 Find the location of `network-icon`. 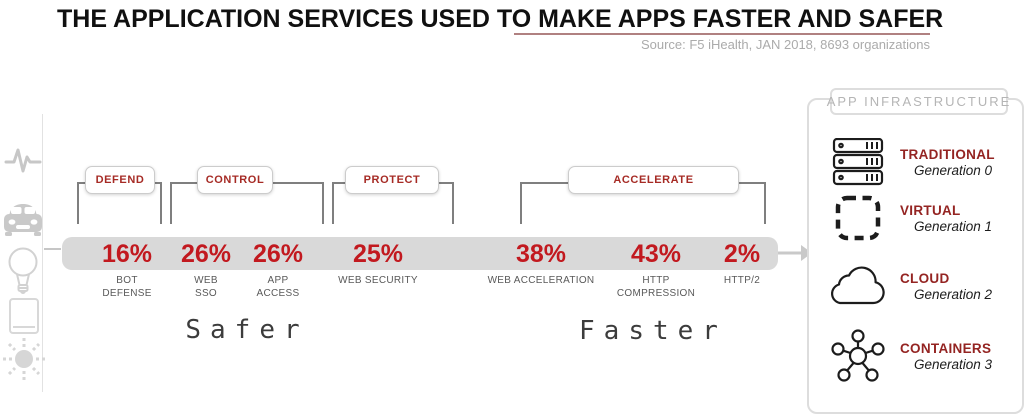

network-icon is located at coordinates (858, 356).